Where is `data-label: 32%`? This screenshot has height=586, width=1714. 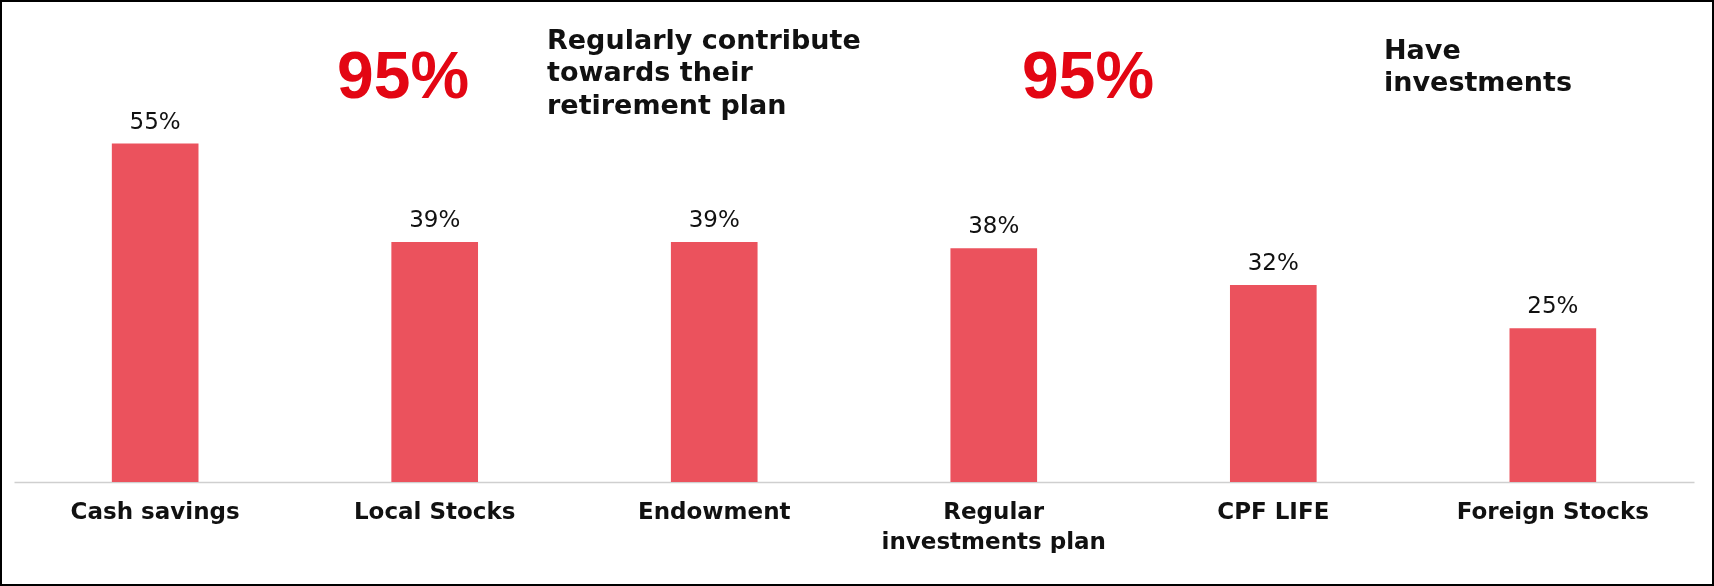 data-label: 32% is located at coordinates (1273, 262).